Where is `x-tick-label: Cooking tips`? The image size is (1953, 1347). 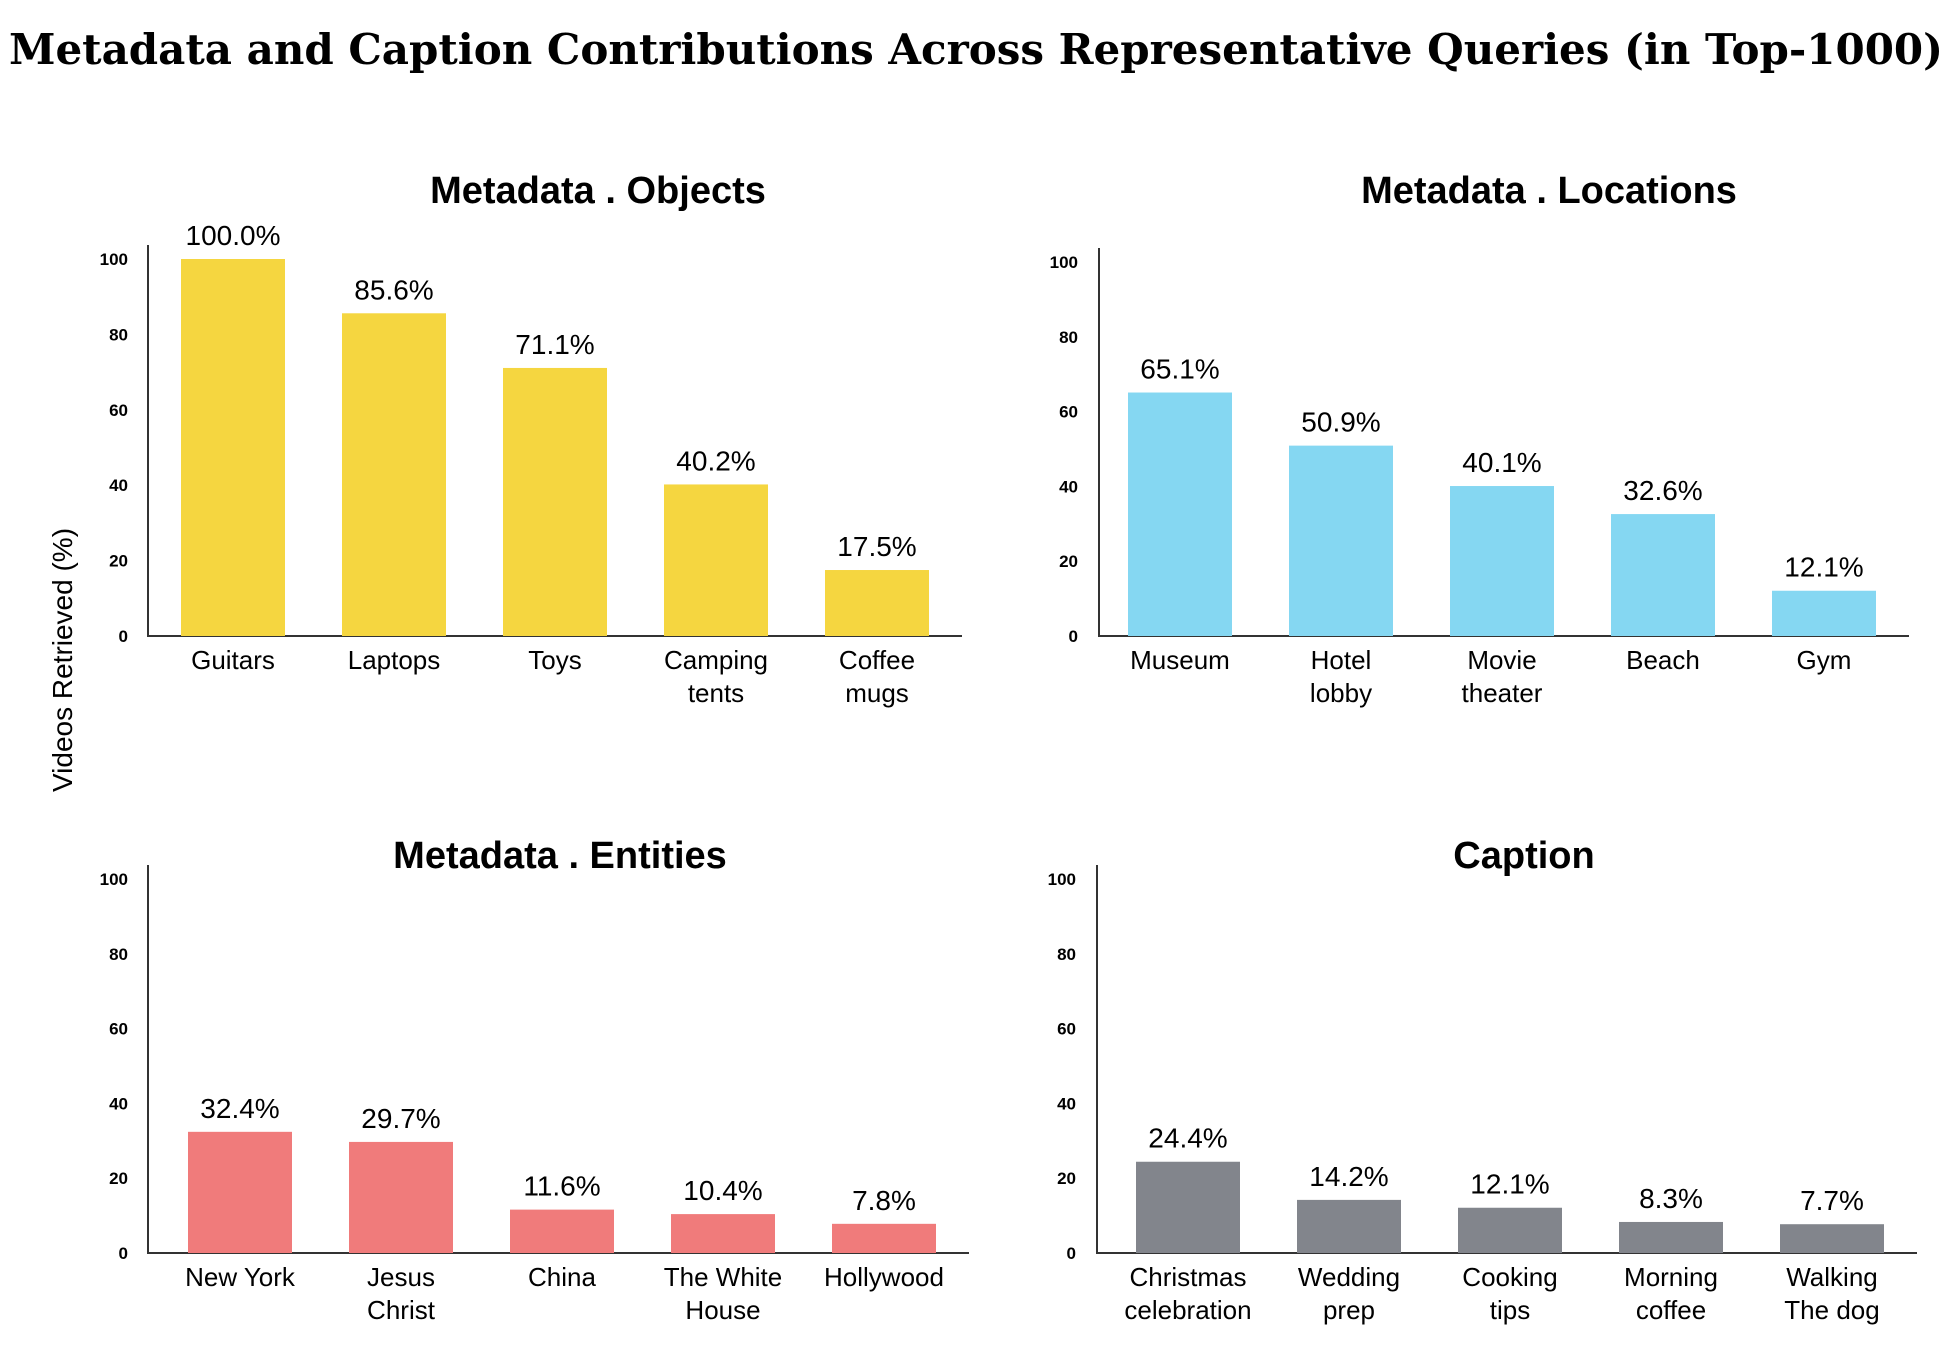 x-tick-label: Cooking tips is located at coordinates (1509, 1293).